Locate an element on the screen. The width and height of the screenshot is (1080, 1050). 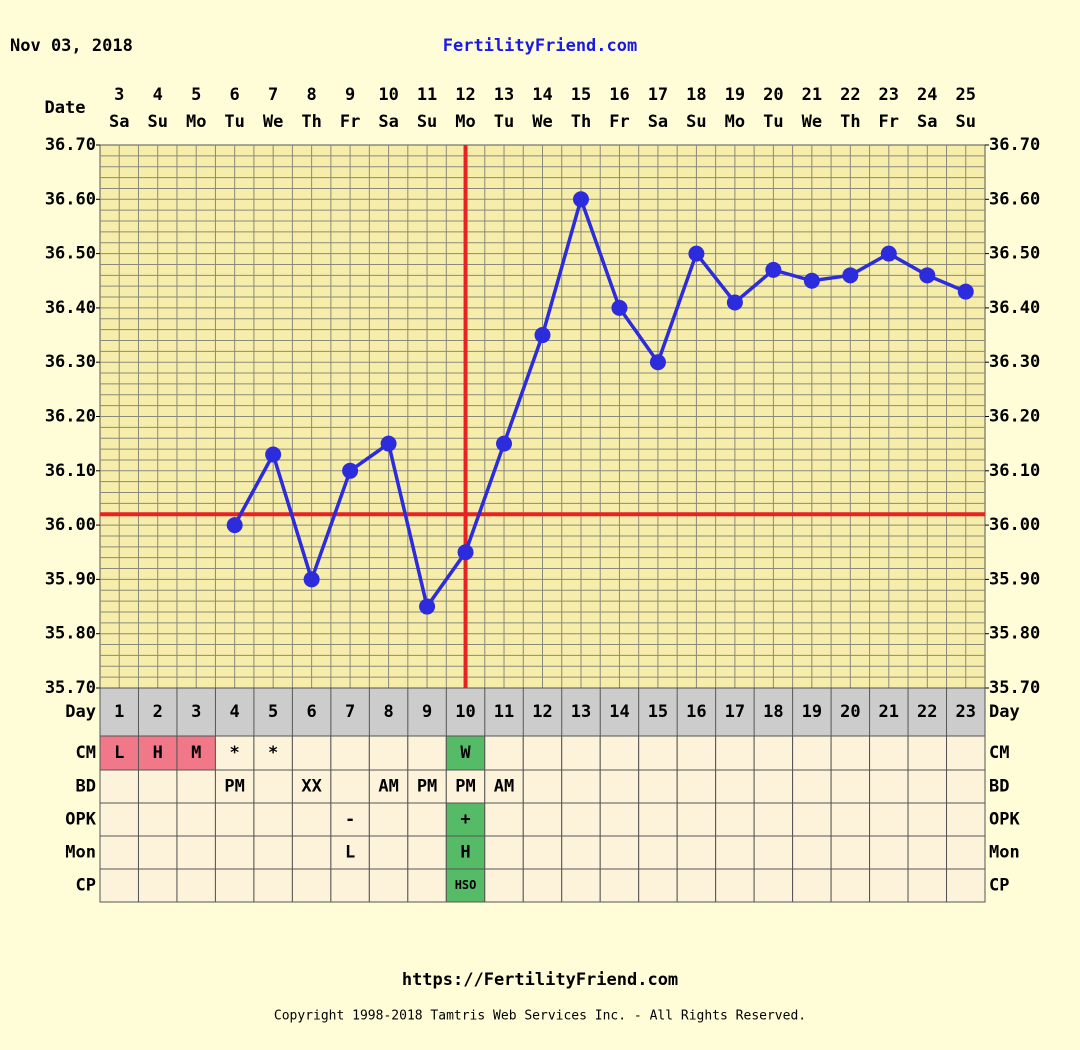
row-label: BD is located at coordinates (86, 787).